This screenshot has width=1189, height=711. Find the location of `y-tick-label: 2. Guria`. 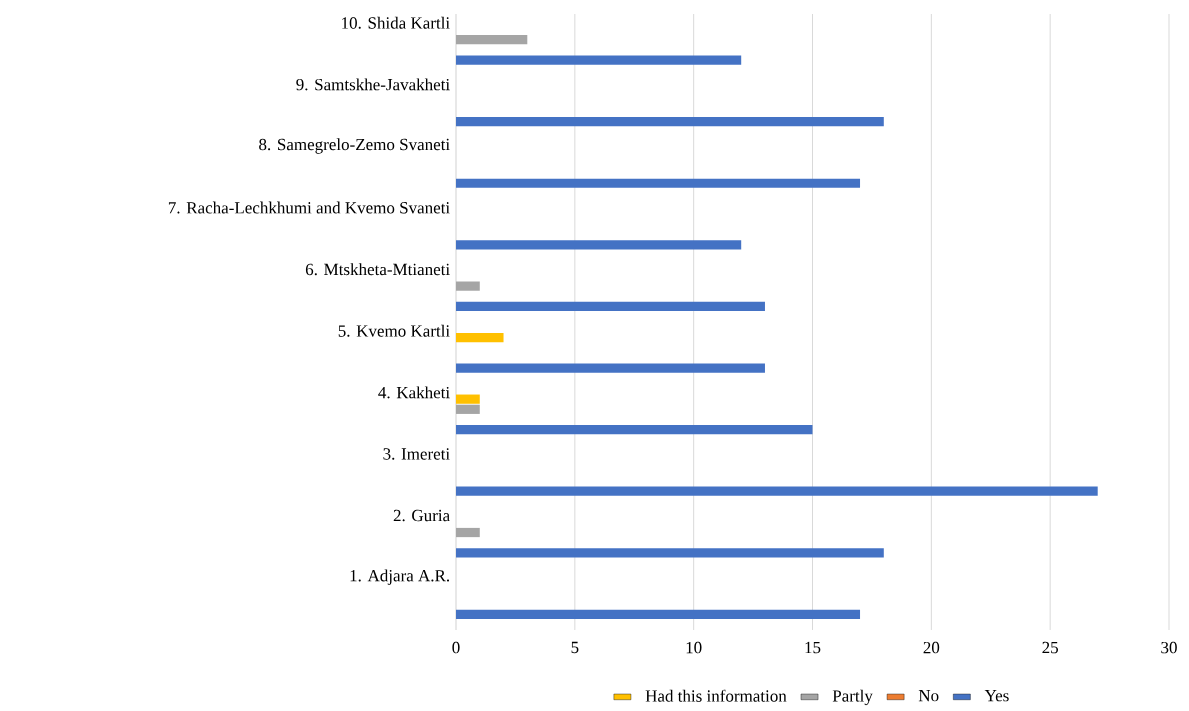

y-tick-label: 2. Guria is located at coordinates (421, 515).